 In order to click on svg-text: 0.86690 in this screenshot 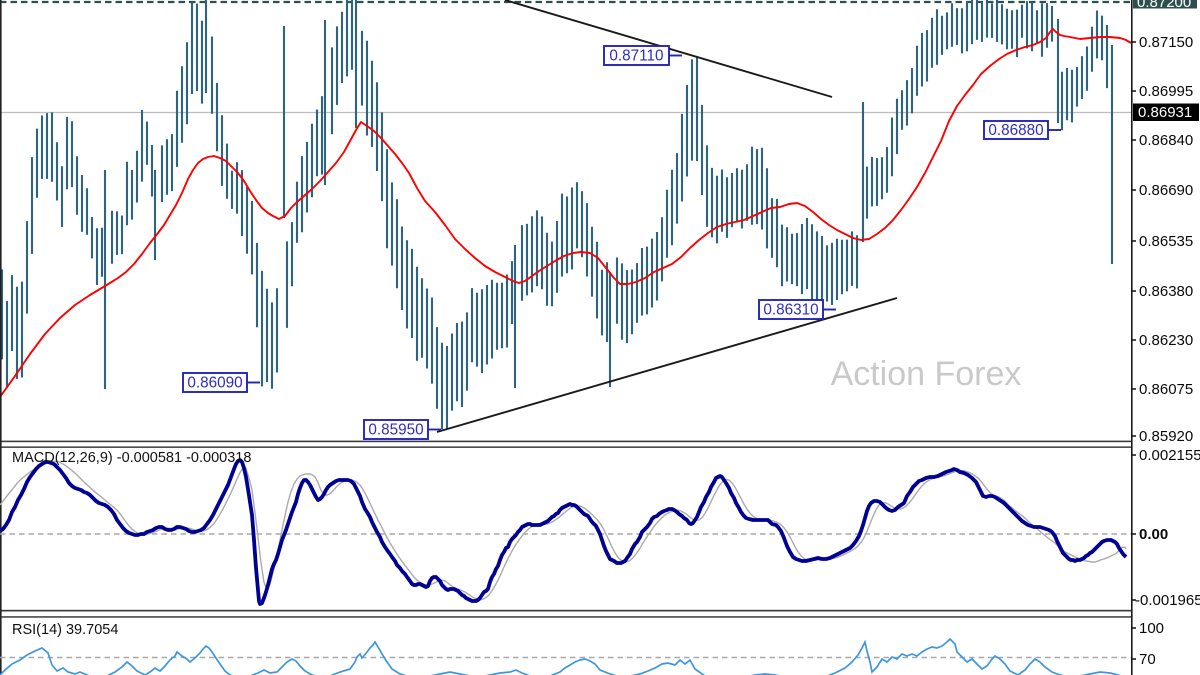, I will do `click(1166, 190)`.